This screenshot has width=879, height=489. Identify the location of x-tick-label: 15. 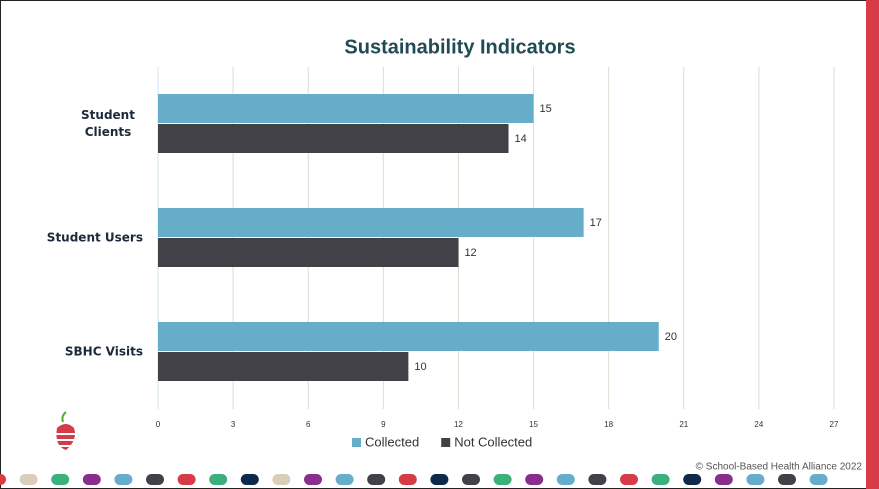
(533, 424).